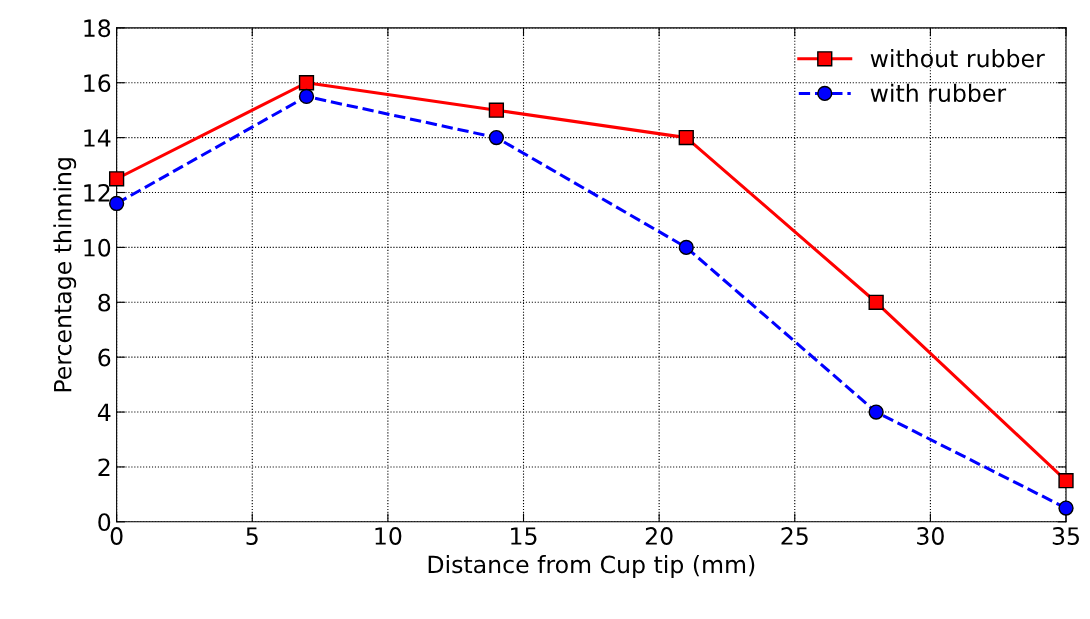 The height and width of the screenshot is (619, 1090). I want to click on x-tick-label: 25, so click(794, 536).